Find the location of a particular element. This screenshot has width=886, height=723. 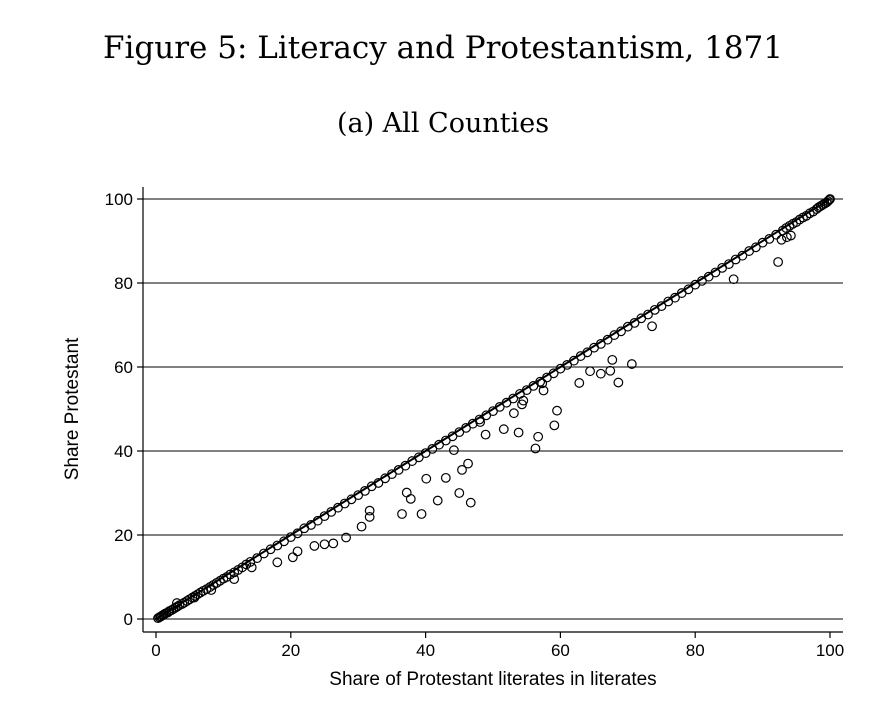

x-tick-label: 20 is located at coordinates (290, 650).